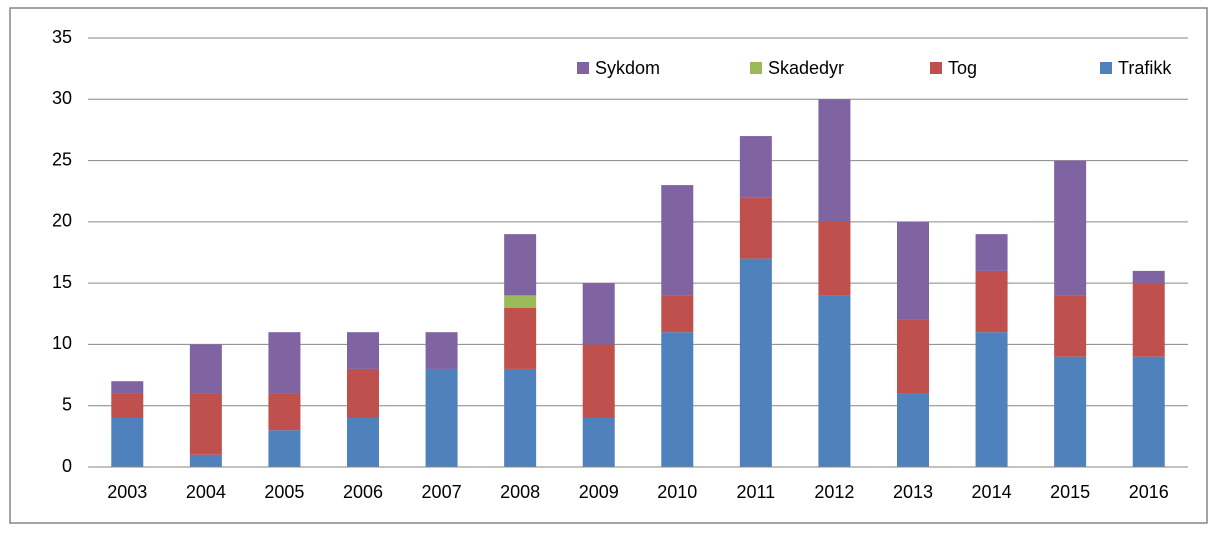 The height and width of the screenshot is (536, 1217). I want to click on x-tick-label: 2009, so click(599, 492).